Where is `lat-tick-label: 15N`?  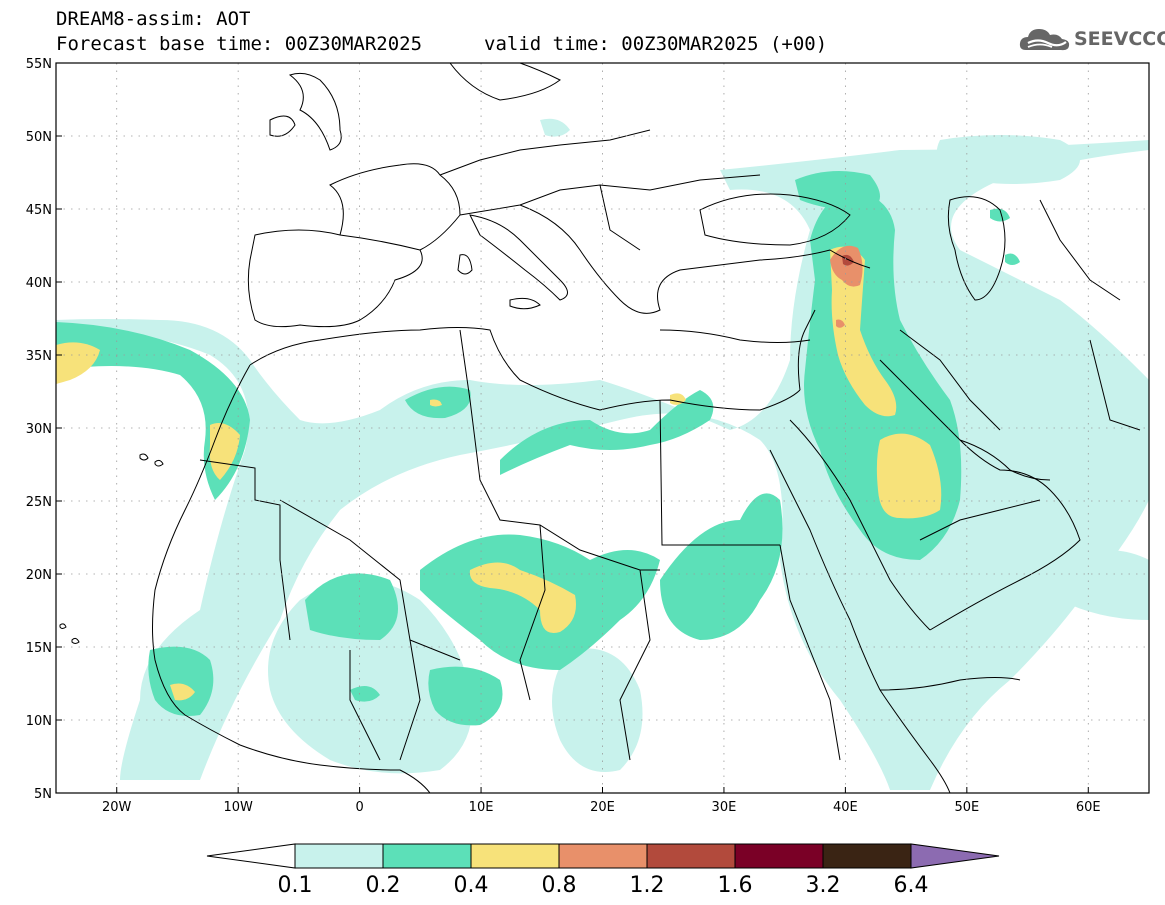
lat-tick-label: 15N is located at coordinates (39, 648).